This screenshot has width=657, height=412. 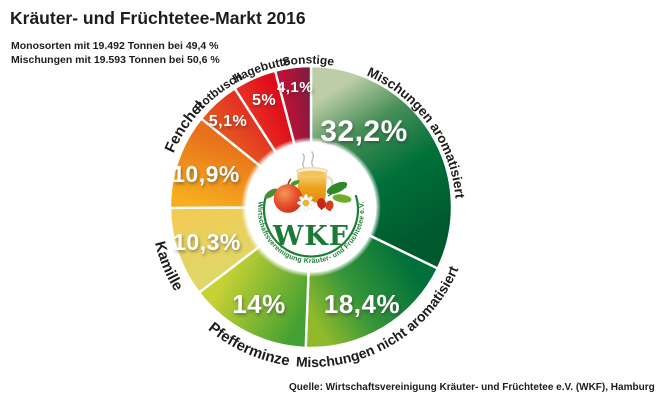 What do you see at coordinates (206, 174) in the screenshot?
I see `segment-value-label: 10,9%` at bounding box center [206, 174].